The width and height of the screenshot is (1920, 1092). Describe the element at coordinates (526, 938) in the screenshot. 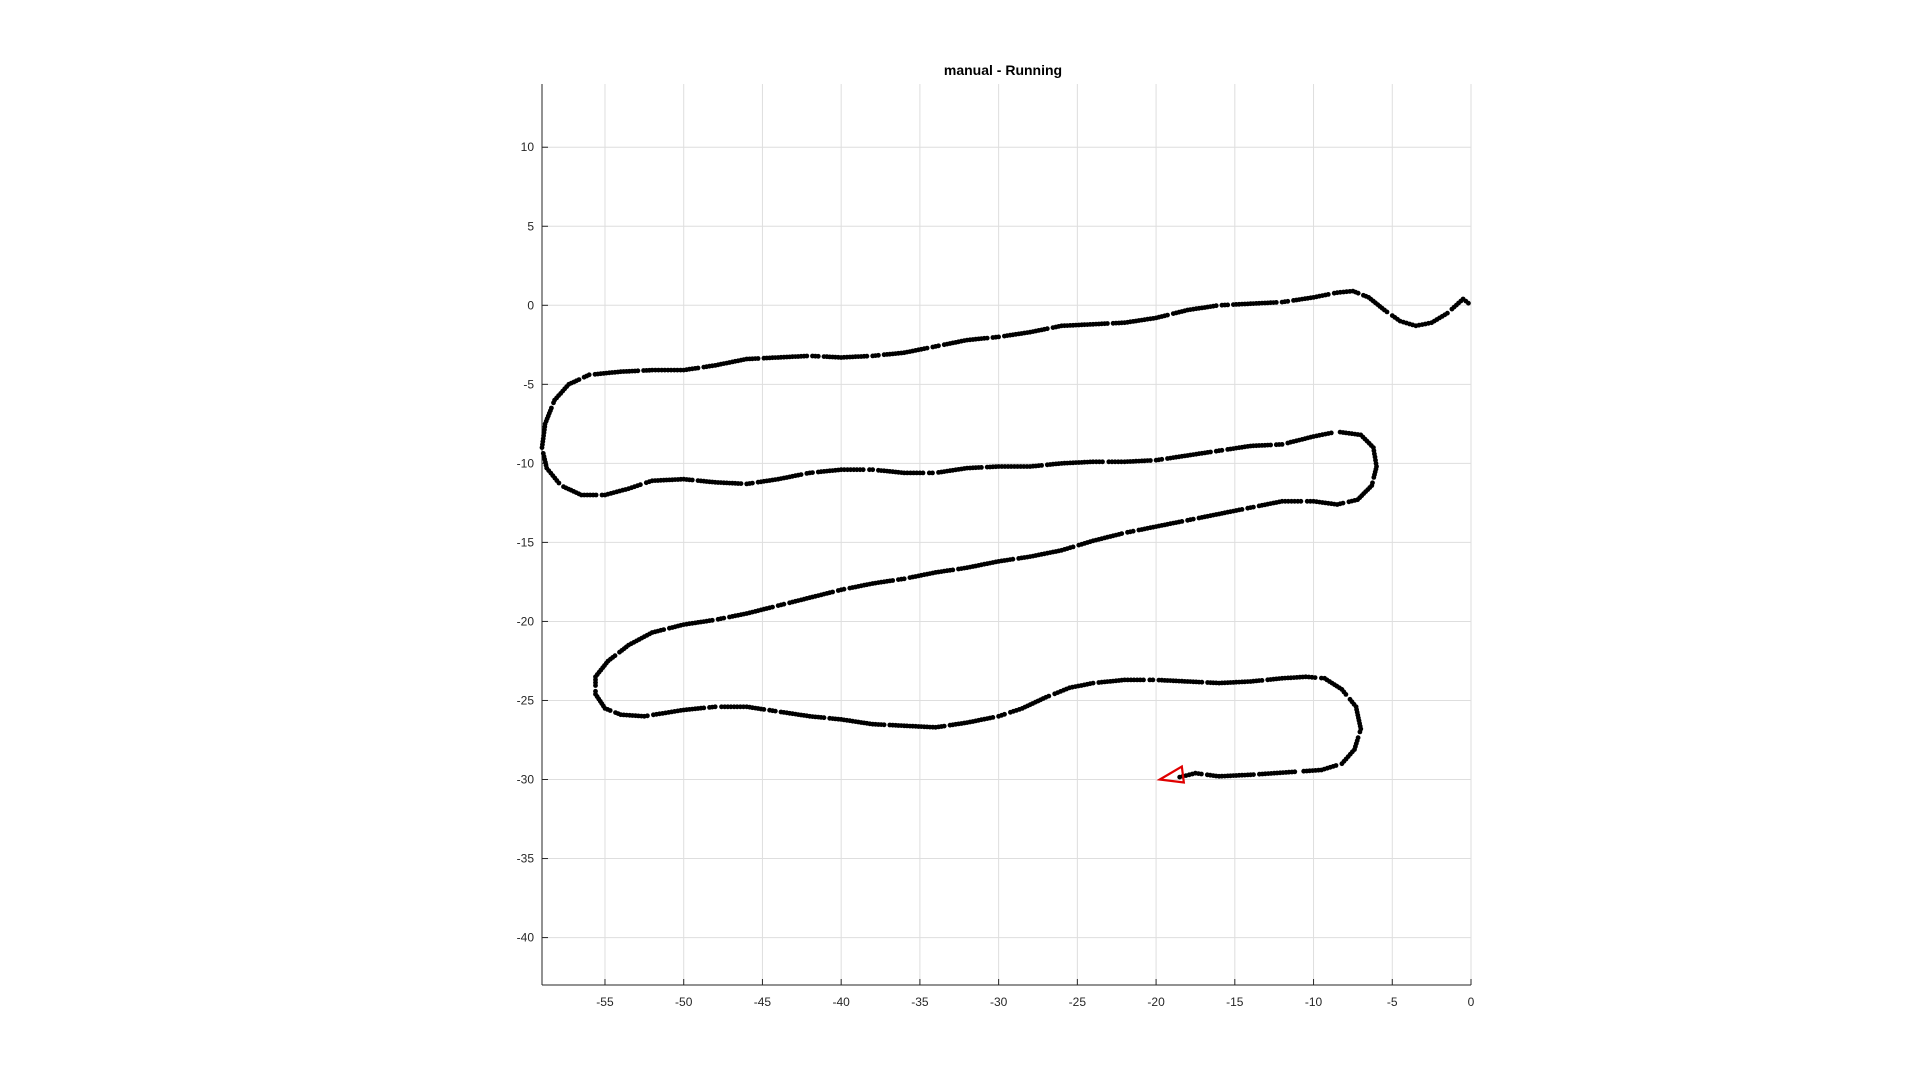

I see `y-tick-label: -40` at that location.